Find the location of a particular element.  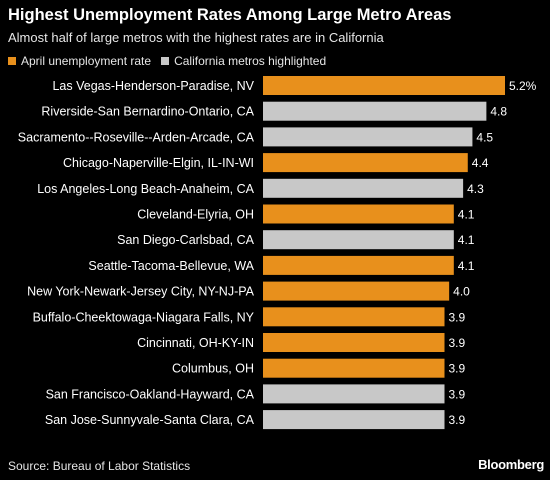

category-label: Sacramento--Roseville--Arden-Arcade, CA is located at coordinates (136, 137).